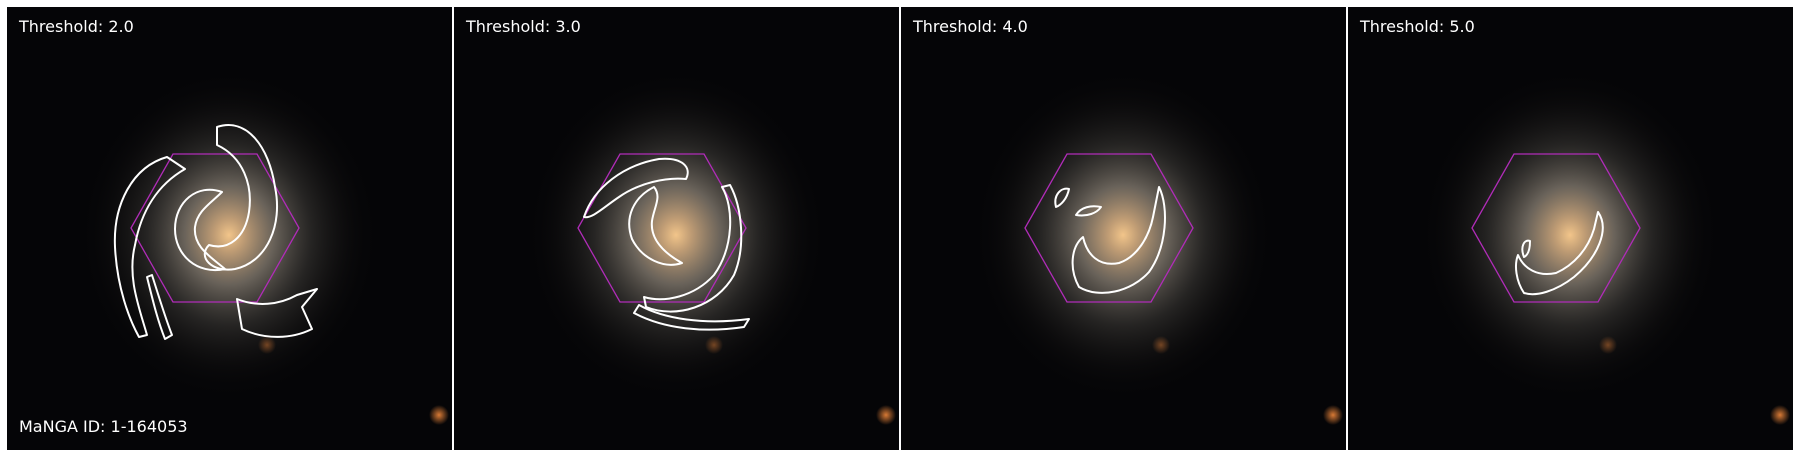  I want to click on small-arm-contour, so click(1062, 197).